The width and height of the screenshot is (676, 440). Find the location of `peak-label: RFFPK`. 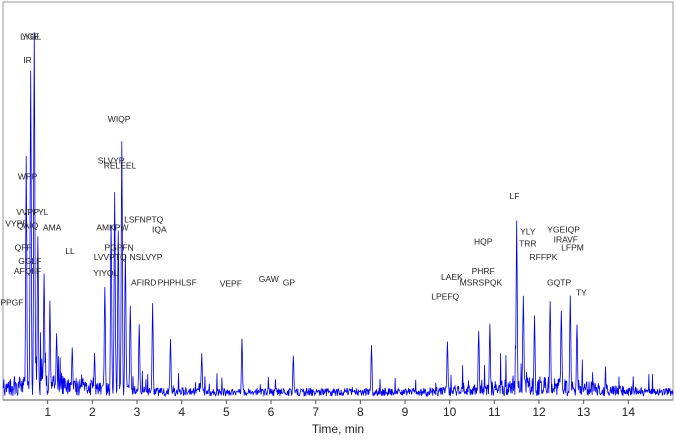

peak-label: RFFPK is located at coordinates (544, 257).